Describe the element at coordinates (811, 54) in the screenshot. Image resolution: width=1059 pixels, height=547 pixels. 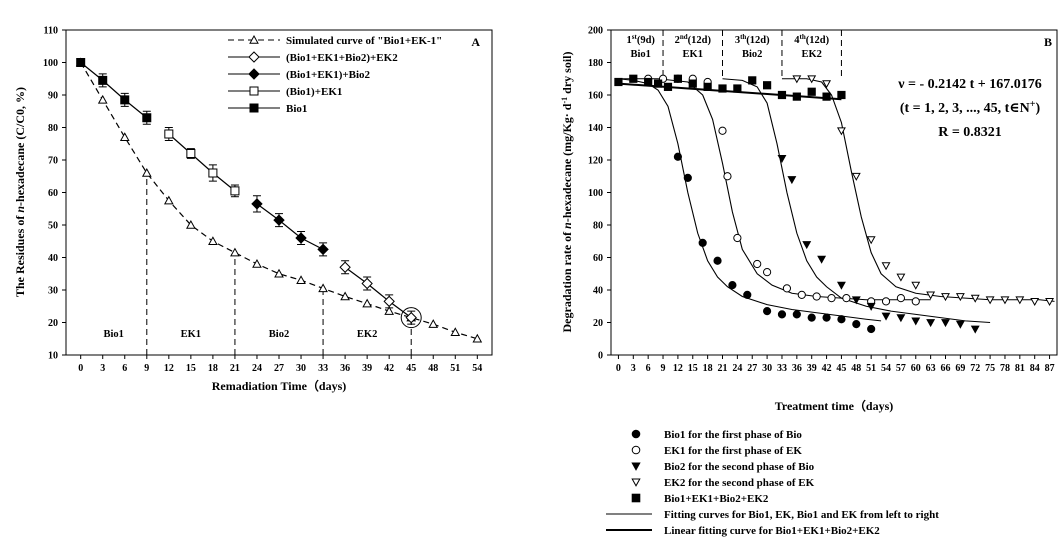
I see `chart-b-phase-name: EK2` at that location.